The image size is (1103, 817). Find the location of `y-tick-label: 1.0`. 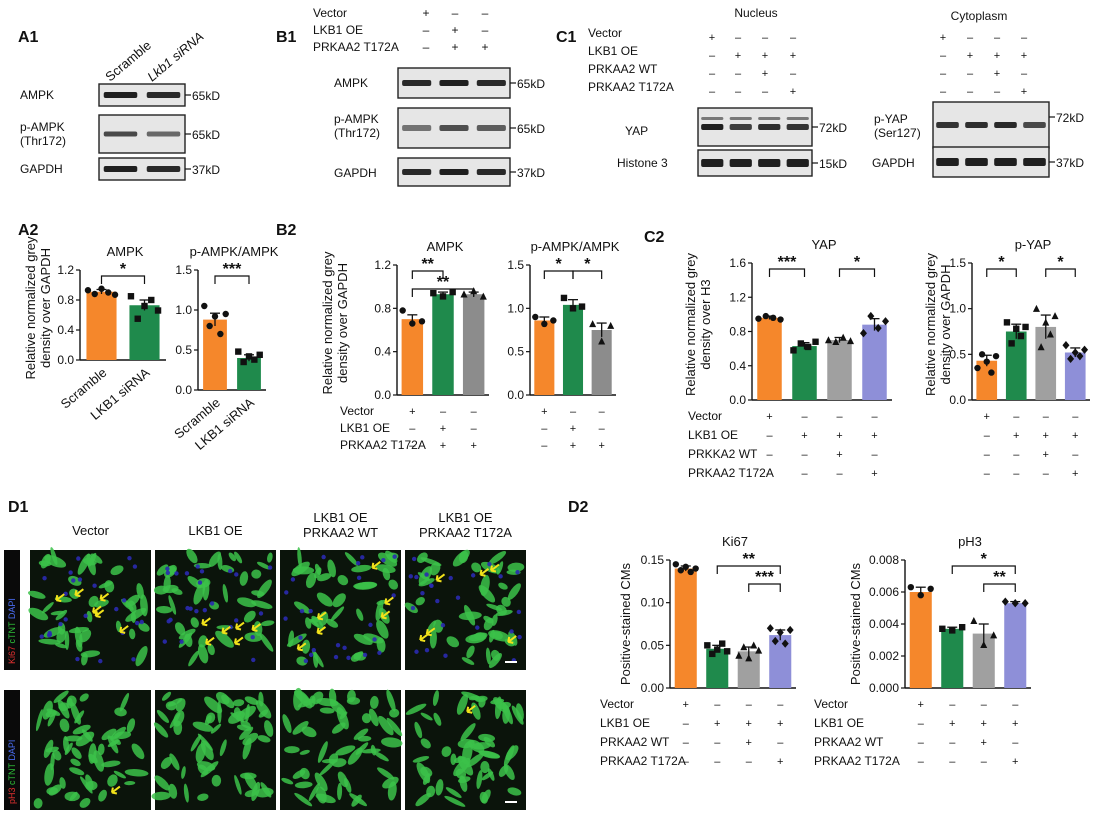

y-tick-label: 1.0 is located at coordinates (515, 308).